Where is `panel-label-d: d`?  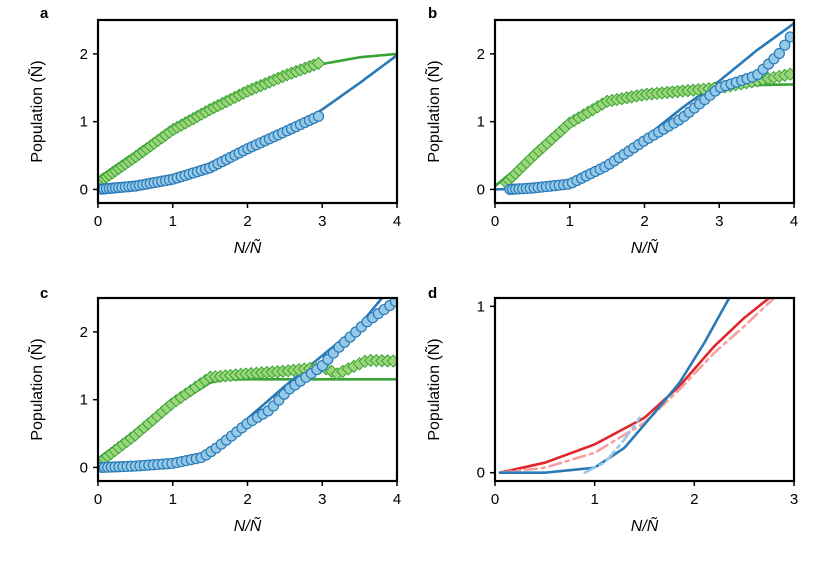 panel-label-d: d is located at coordinates (432, 293).